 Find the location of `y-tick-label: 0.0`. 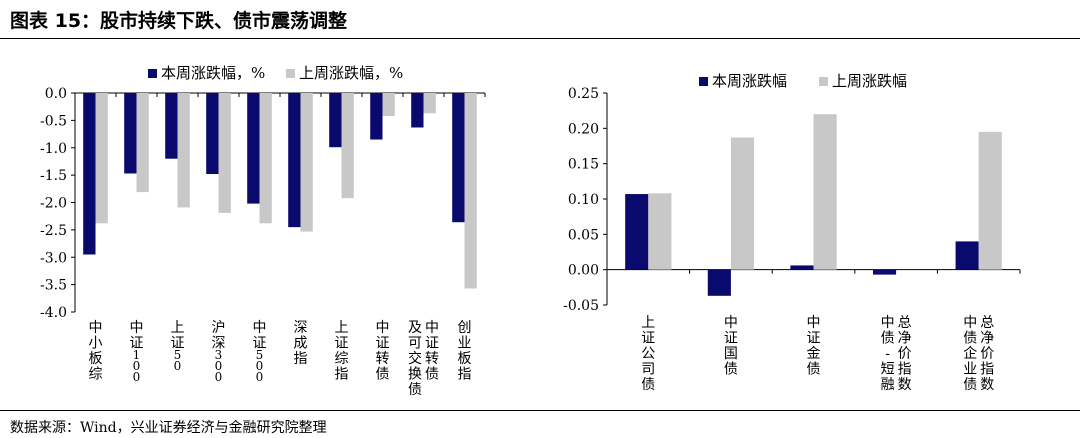

y-tick-label: 0.0 is located at coordinates (56, 94).